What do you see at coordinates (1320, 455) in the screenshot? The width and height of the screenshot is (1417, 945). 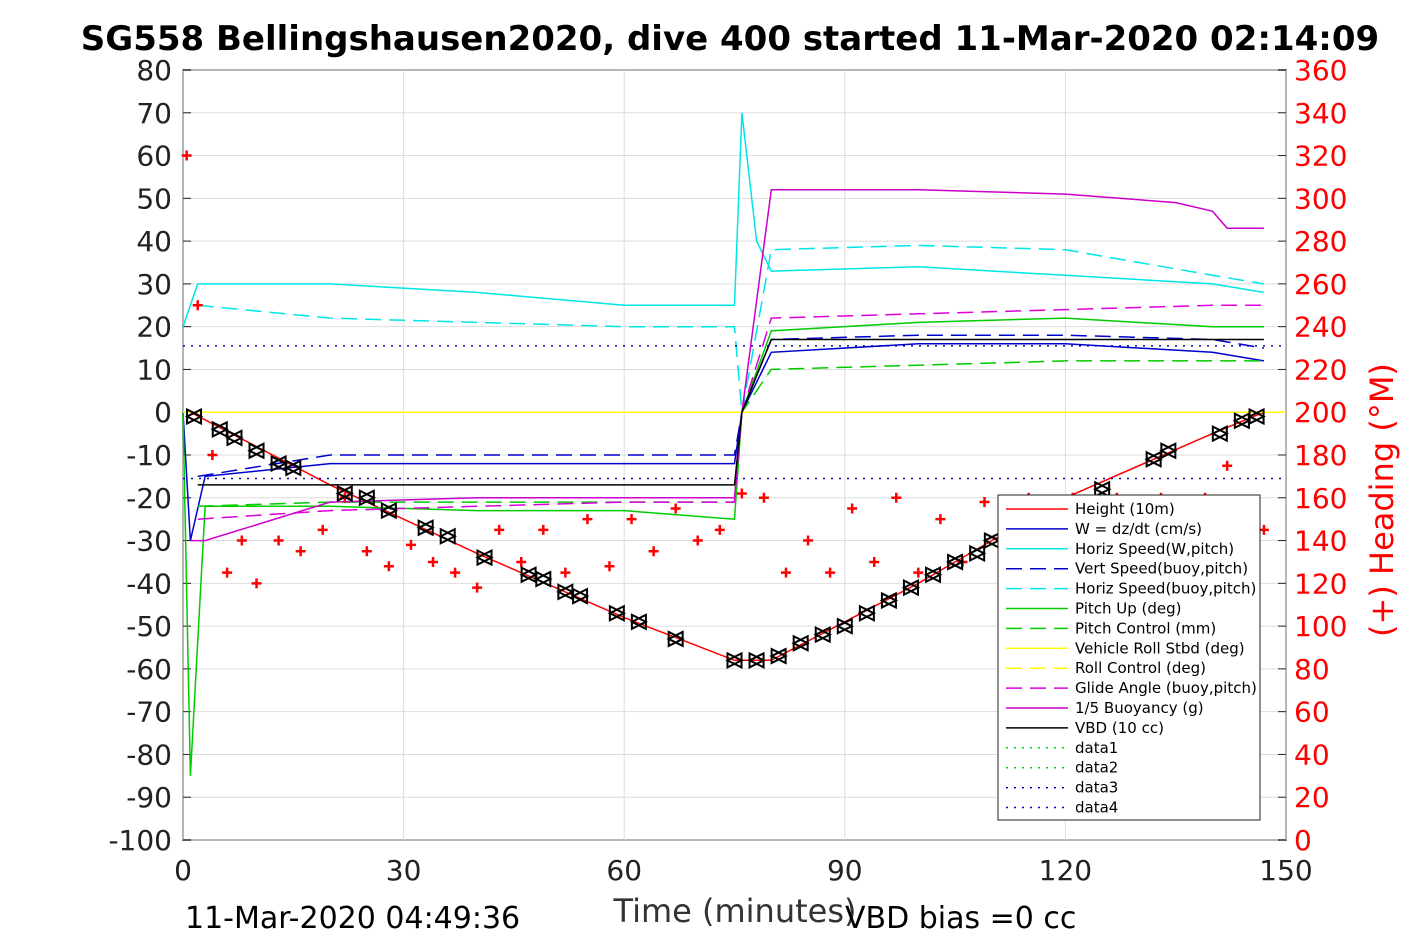 I see `y-right-tick-label: 180` at bounding box center [1320, 455].